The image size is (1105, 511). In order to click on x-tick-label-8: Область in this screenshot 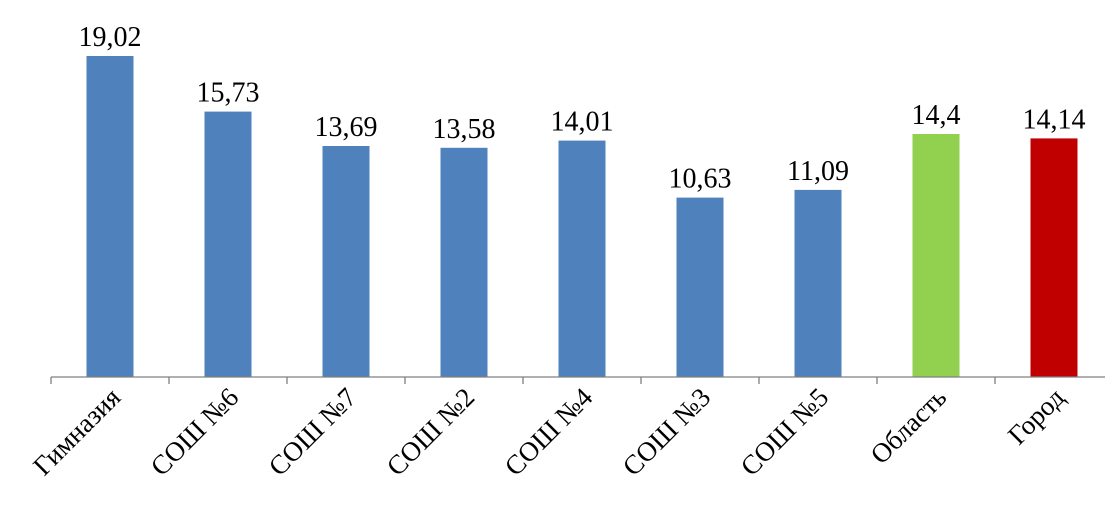, I will do `click(908, 426)`.